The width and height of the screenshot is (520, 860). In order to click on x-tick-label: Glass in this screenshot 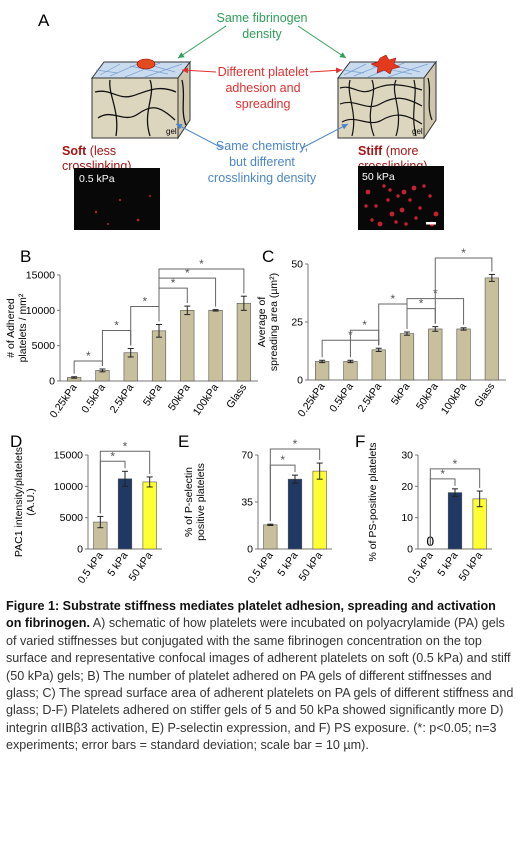, I will do `click(236, 396)`.